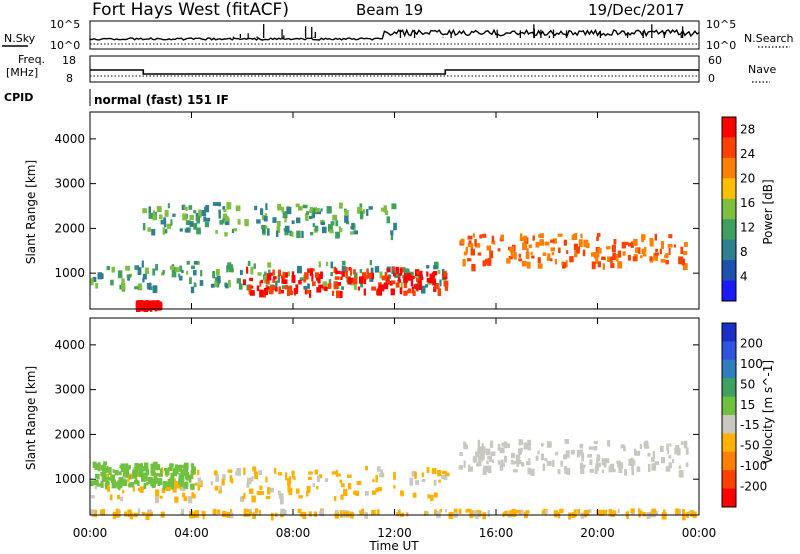 Image resolution: width=800 pixels, height=554 pixels. What do you see at coordinates (751, 343) in the screenshot?
I see `colorbar-tick-label: 200` at bounding box center [751, 343].